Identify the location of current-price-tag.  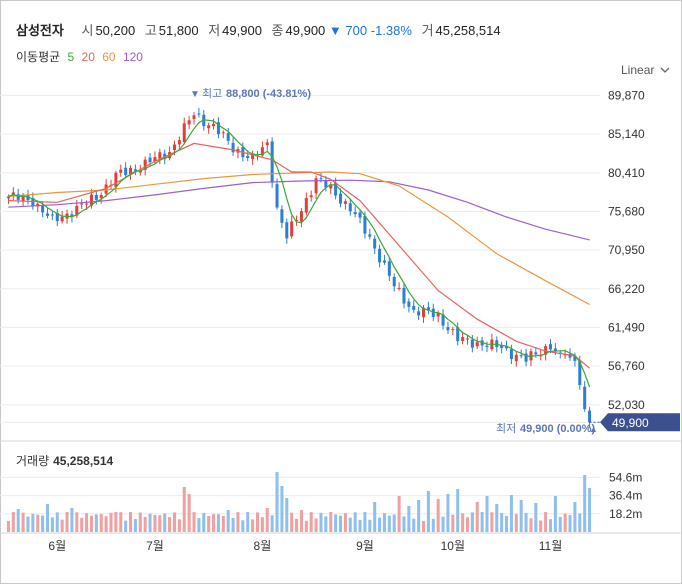
(640, 422).